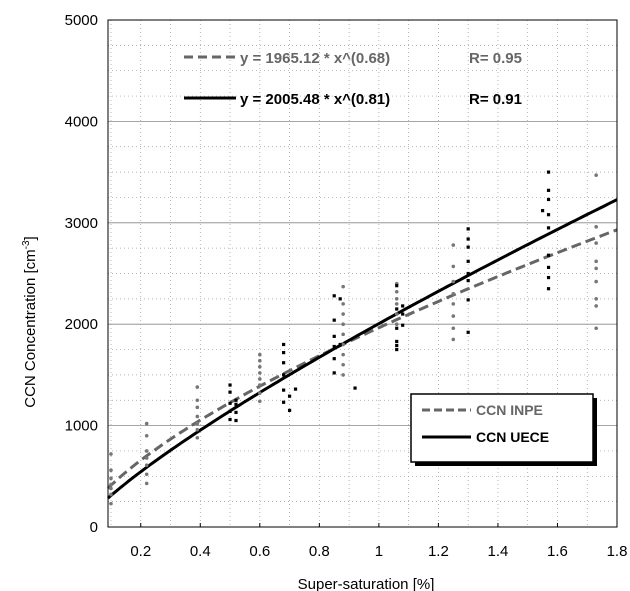 This screenshot has width=630, height=591. I want to click on x-tick-label: 1, so click(379, 551).